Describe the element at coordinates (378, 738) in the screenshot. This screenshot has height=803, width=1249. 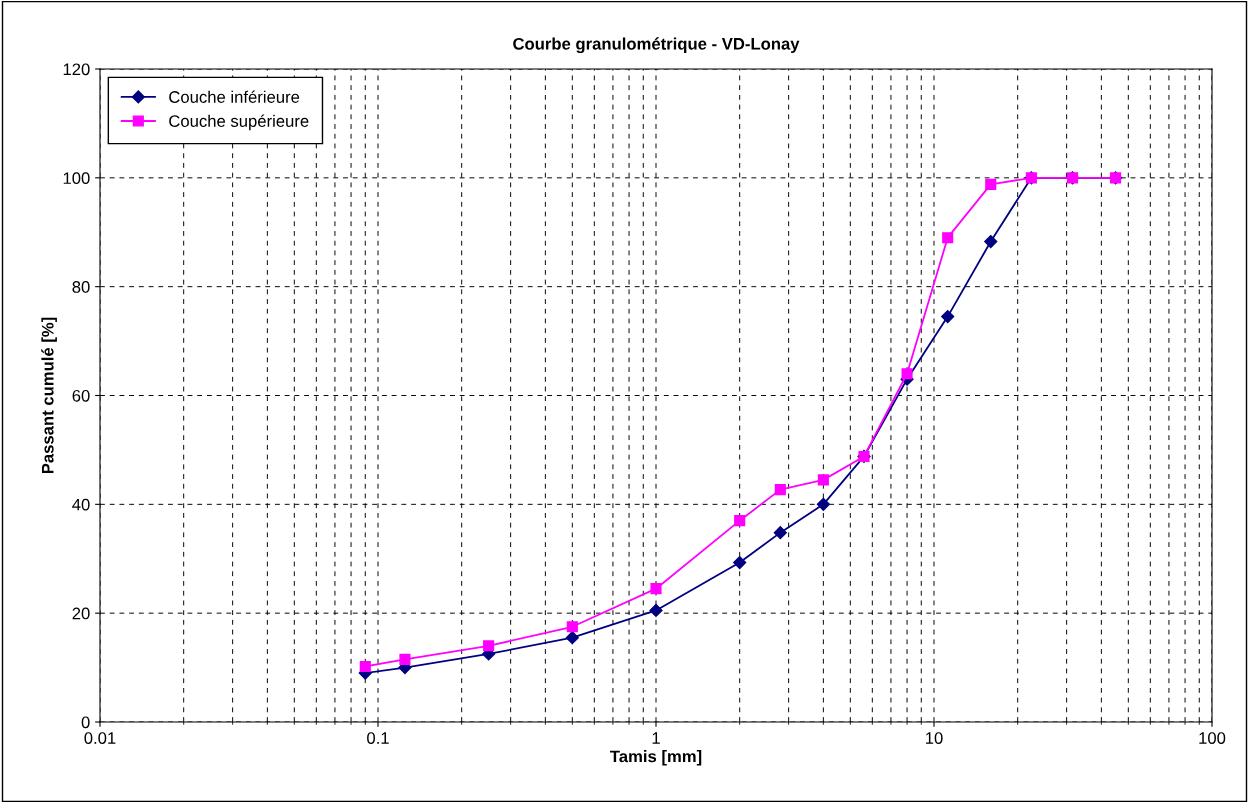
I see `x-tick-label: 0.1` at that location.